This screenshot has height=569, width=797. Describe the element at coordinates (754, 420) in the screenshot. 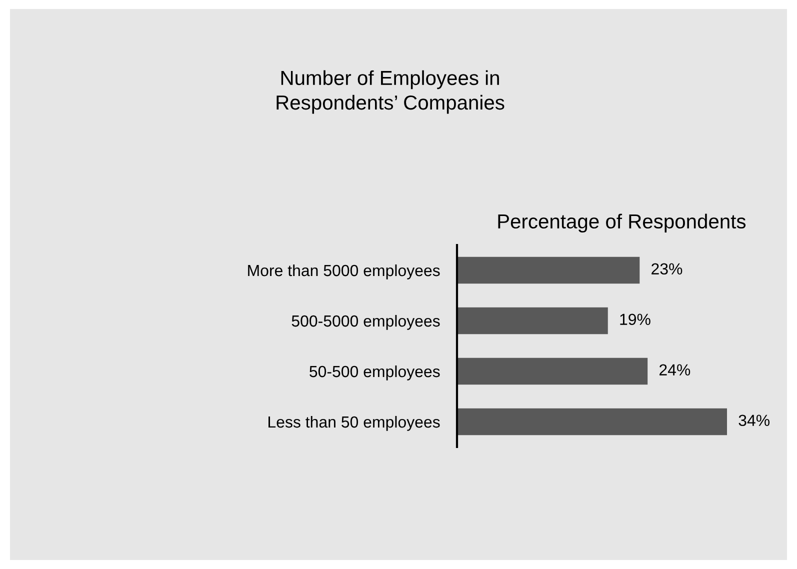

I see `data-label: 34%` at that location.